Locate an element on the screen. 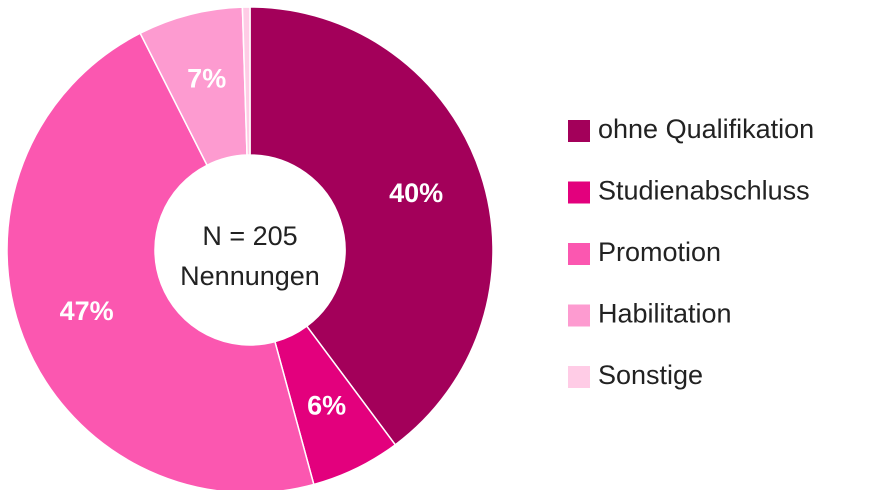 This screenshot has height=495, width=882. center-text: N = 205 is located at coordinates (249, 236).